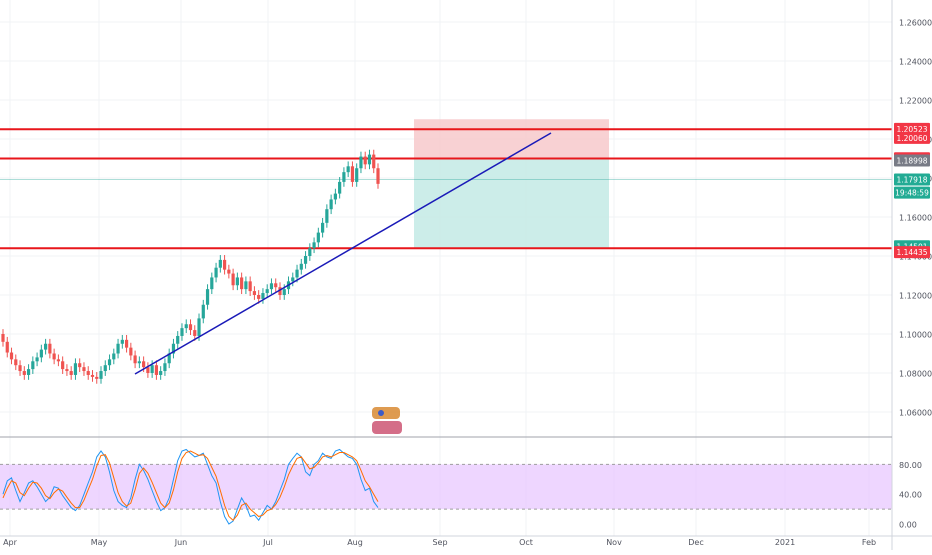  Describe the element at coordinates (915, 374) in the screenshot. I see `y-tick-label: 1.08000` at that location.